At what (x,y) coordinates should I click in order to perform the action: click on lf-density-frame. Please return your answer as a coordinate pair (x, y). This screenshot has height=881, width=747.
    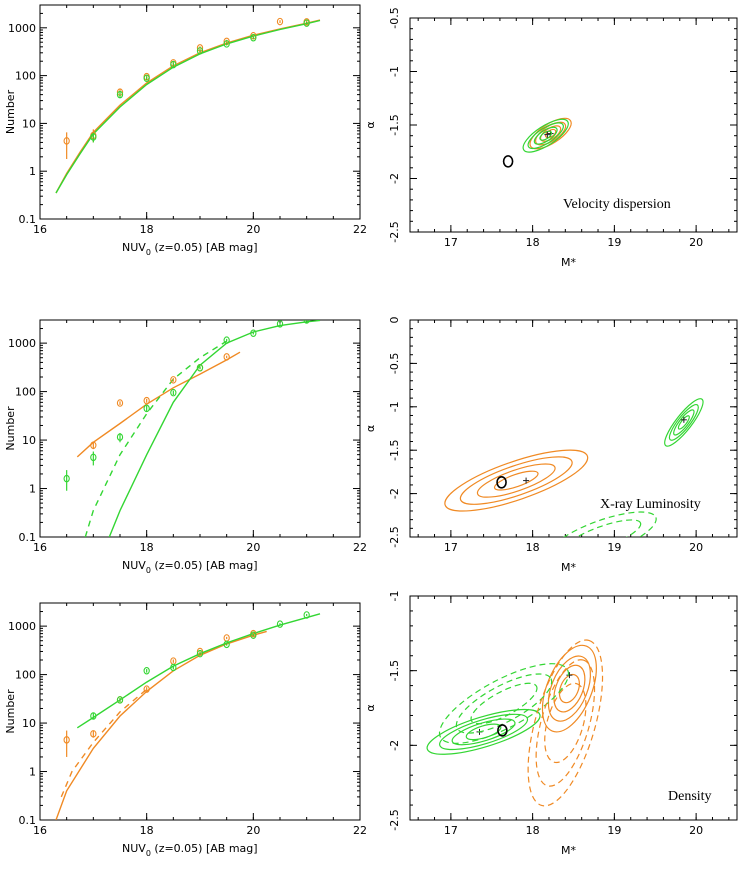
    Looking at the image, I should click on (200, 711).